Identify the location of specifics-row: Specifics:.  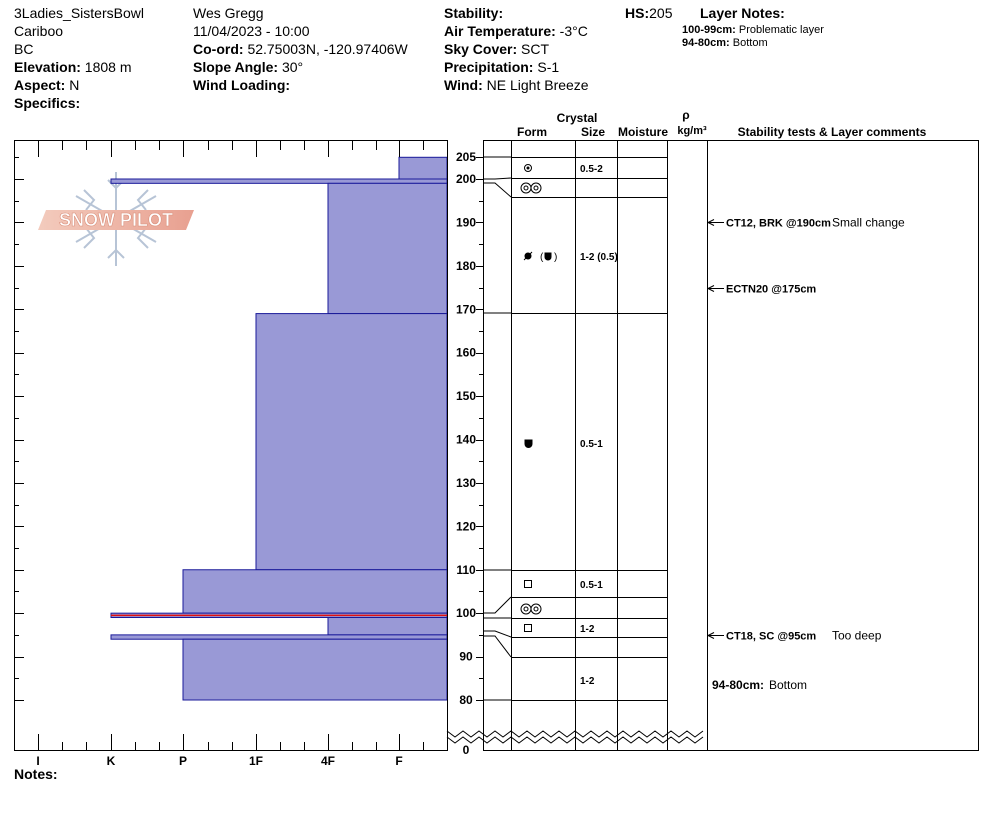
(79, 103).